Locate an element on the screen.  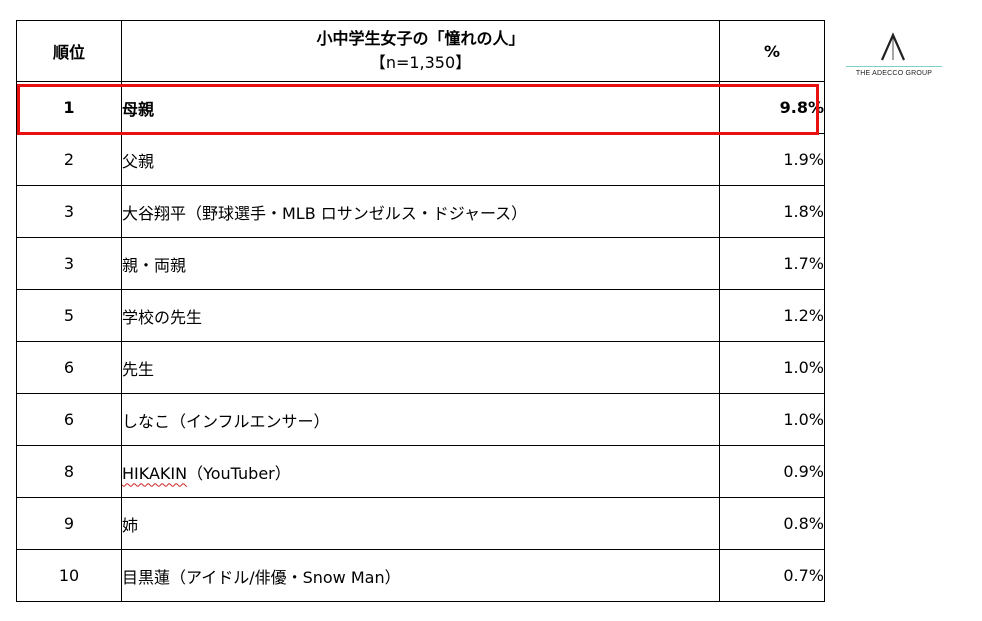
rank-cell: 2 is located at coordinates (69, 159).